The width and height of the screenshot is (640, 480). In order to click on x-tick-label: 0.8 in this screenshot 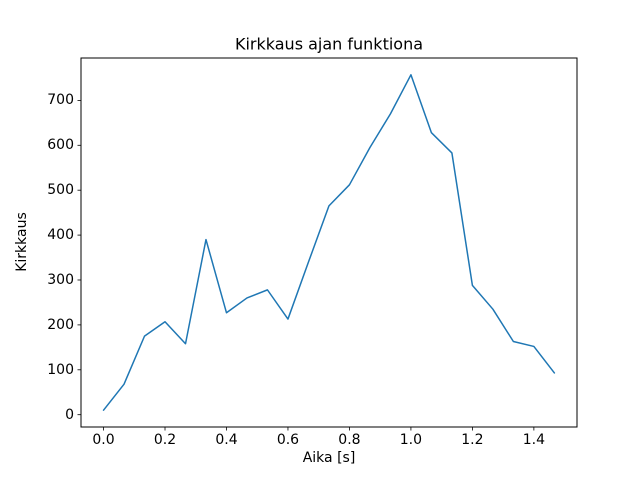, I will do `click(349, 440)`.